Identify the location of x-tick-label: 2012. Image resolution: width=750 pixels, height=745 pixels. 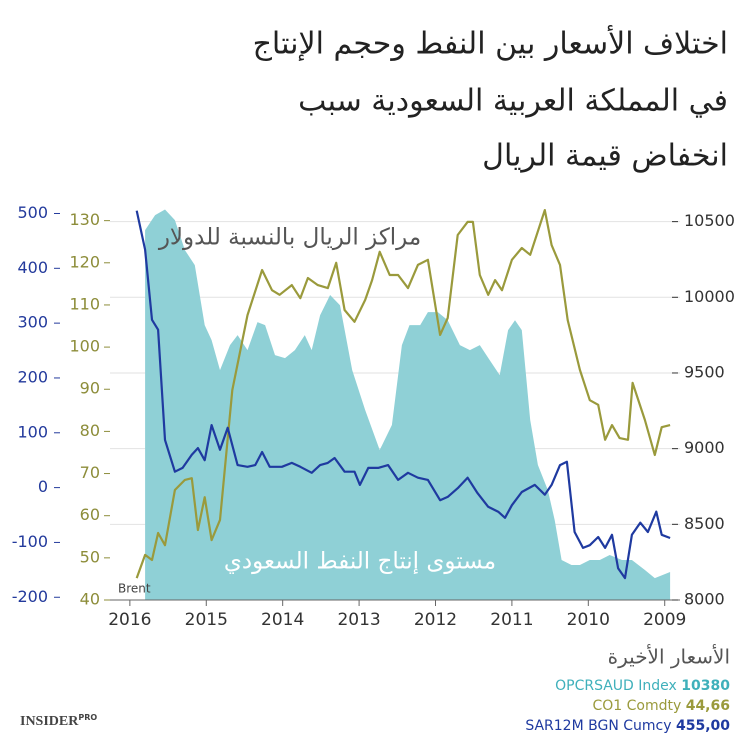
(435, 620).